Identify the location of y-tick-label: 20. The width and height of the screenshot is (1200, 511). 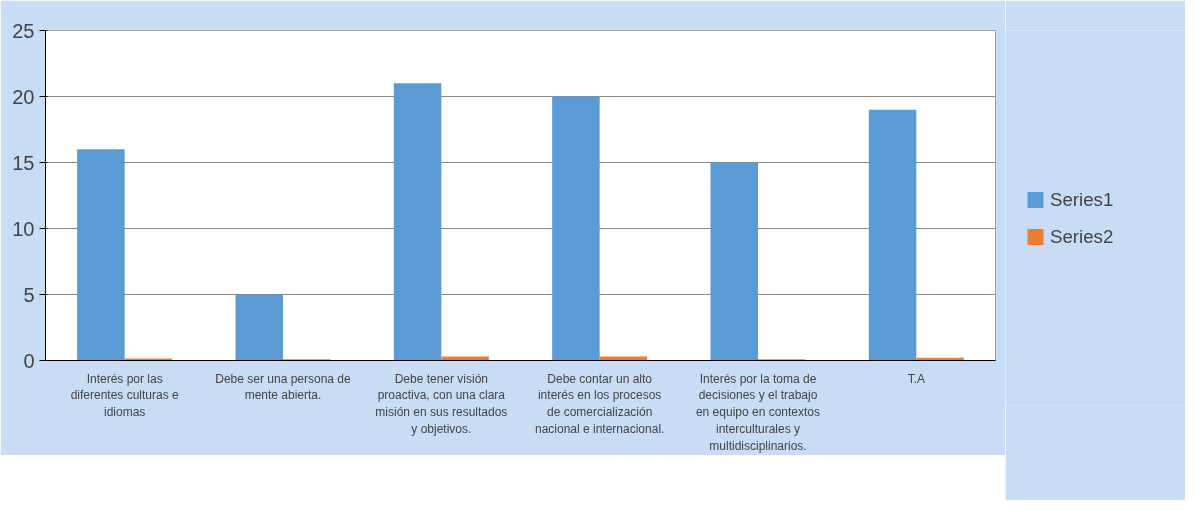
(23, 96).